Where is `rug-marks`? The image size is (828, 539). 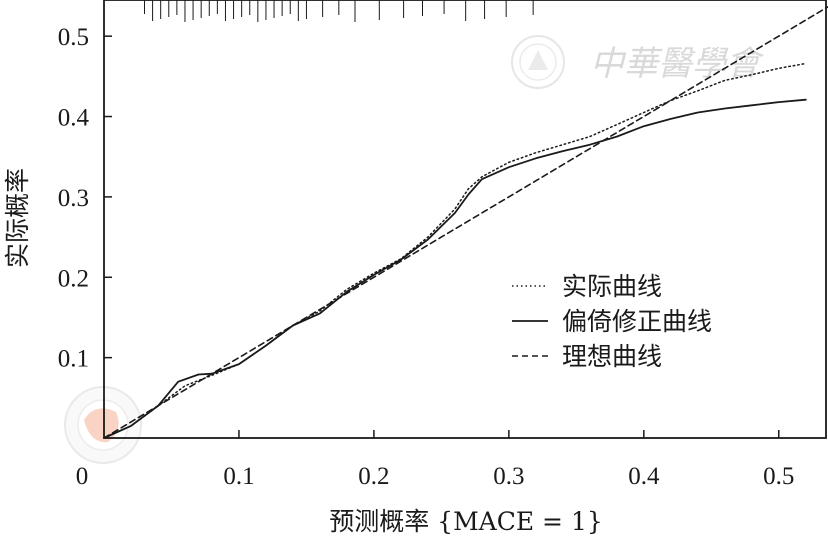
rug-marks is located at coordinates (338, 11).